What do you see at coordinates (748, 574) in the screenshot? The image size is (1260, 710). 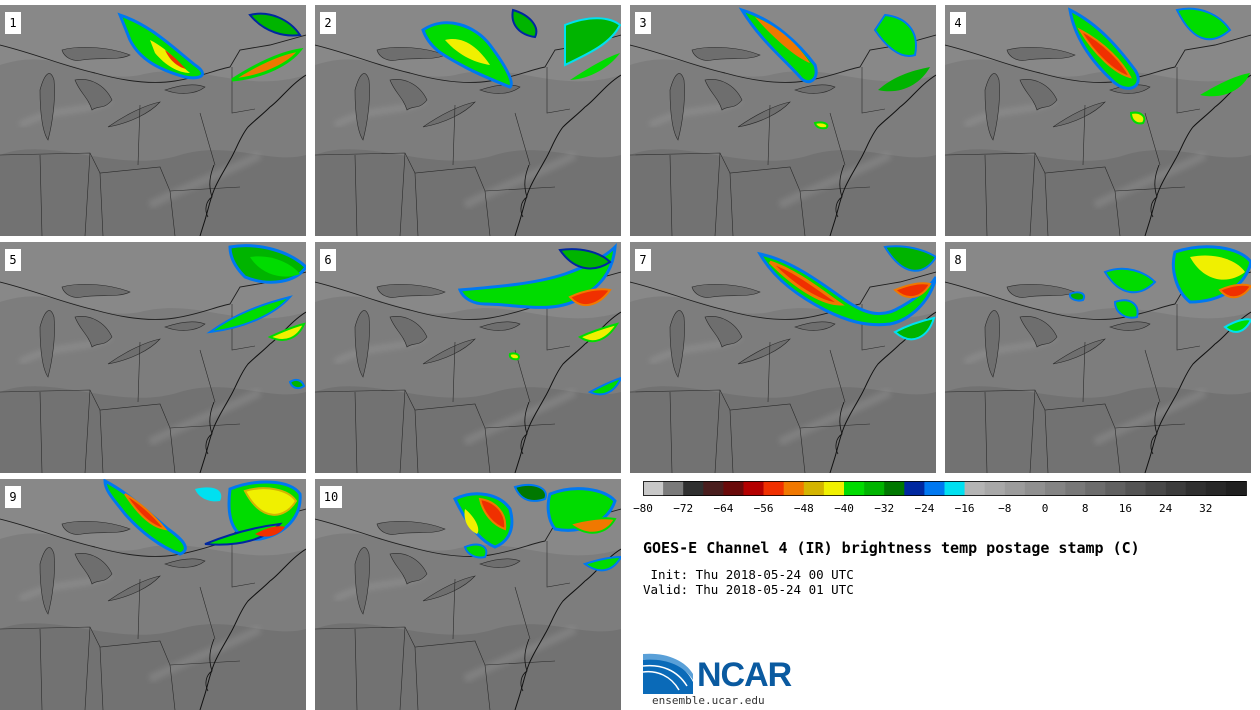 I see `init-time: Init: Thu 2018-05-24 00 UTC` at bounding box center [748, 574].